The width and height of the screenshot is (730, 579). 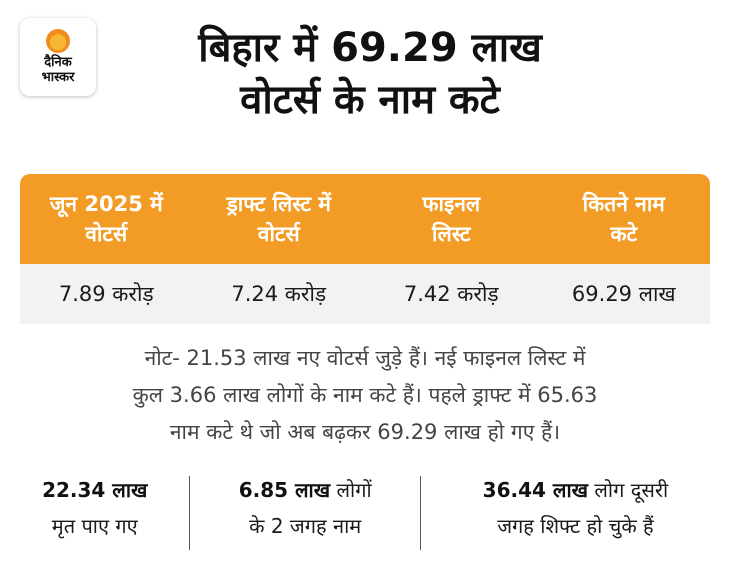 I want to click on stat-shifted-label: जगह शिफ्ट हो चुके हैं, so click(x=575, y=526).